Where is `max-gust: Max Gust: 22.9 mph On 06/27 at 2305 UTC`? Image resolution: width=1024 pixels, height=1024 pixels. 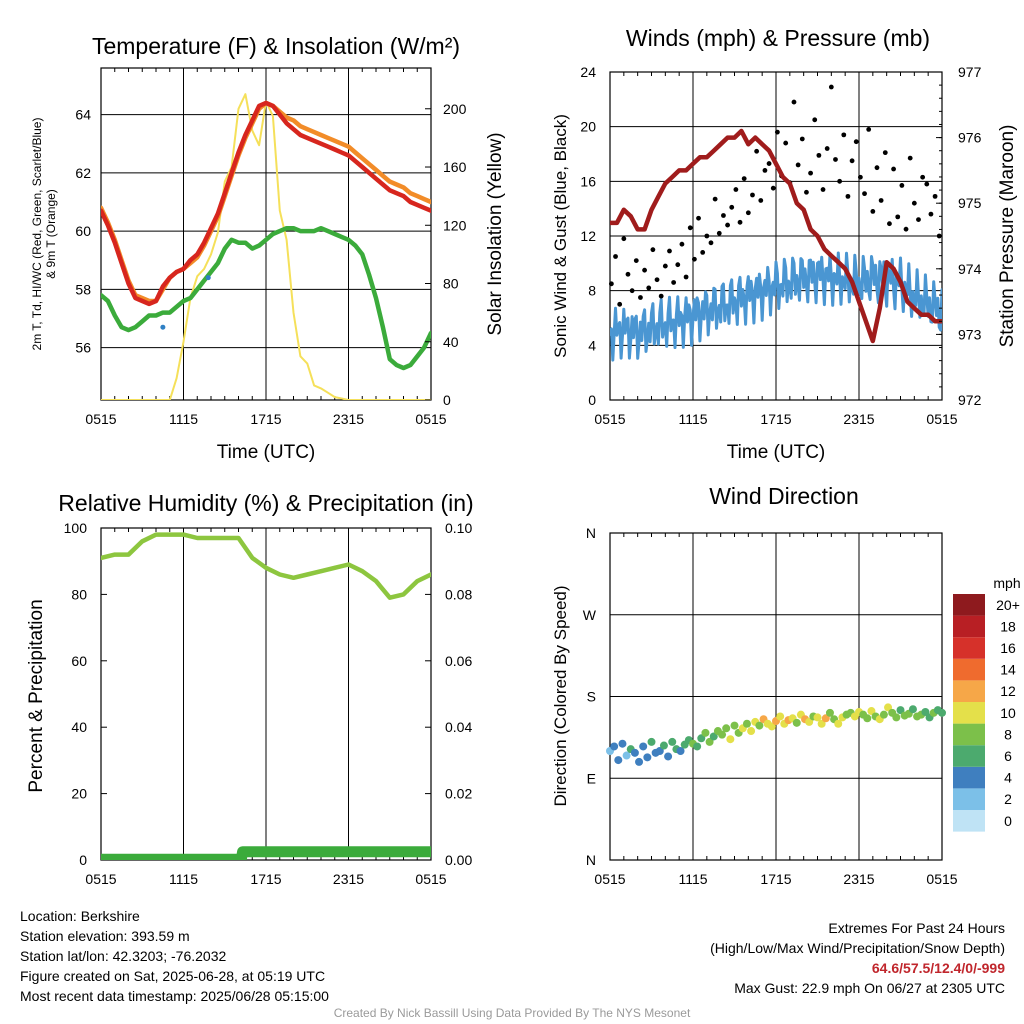 max-gust: Max Gust: 22.9 mph On 06/27 at 2305 UTC is located at coordinates (869, 988).